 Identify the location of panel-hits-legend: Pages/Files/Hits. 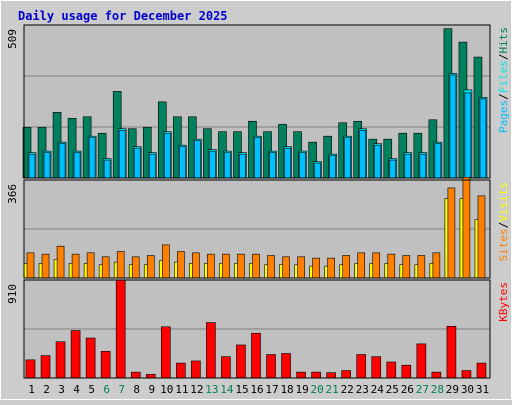
(503, 80).